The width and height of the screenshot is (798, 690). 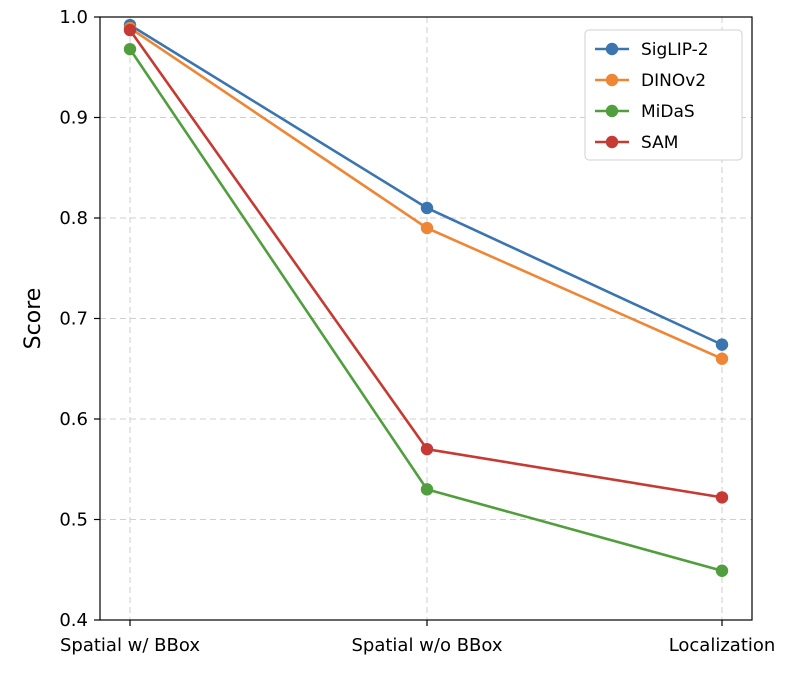 I want to click on y-axis-label: Score, so click(x=33, y=319).